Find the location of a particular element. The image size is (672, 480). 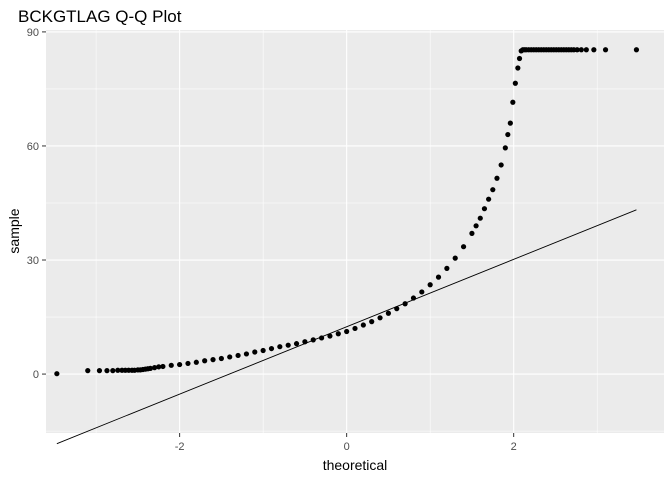

y-tick-label: 60 is located at coordinates (33, 147).